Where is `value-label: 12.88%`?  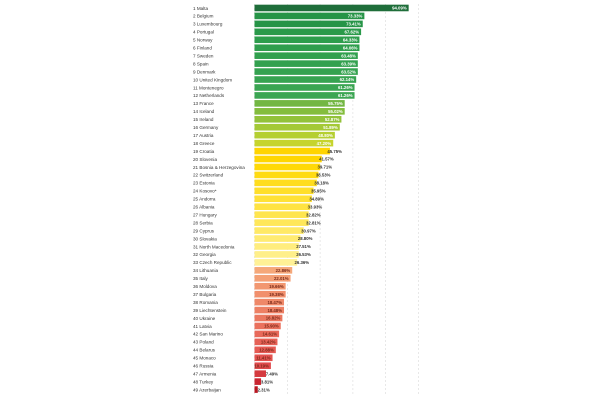 value-label: 12.88% is located at coordinates (266, 350).